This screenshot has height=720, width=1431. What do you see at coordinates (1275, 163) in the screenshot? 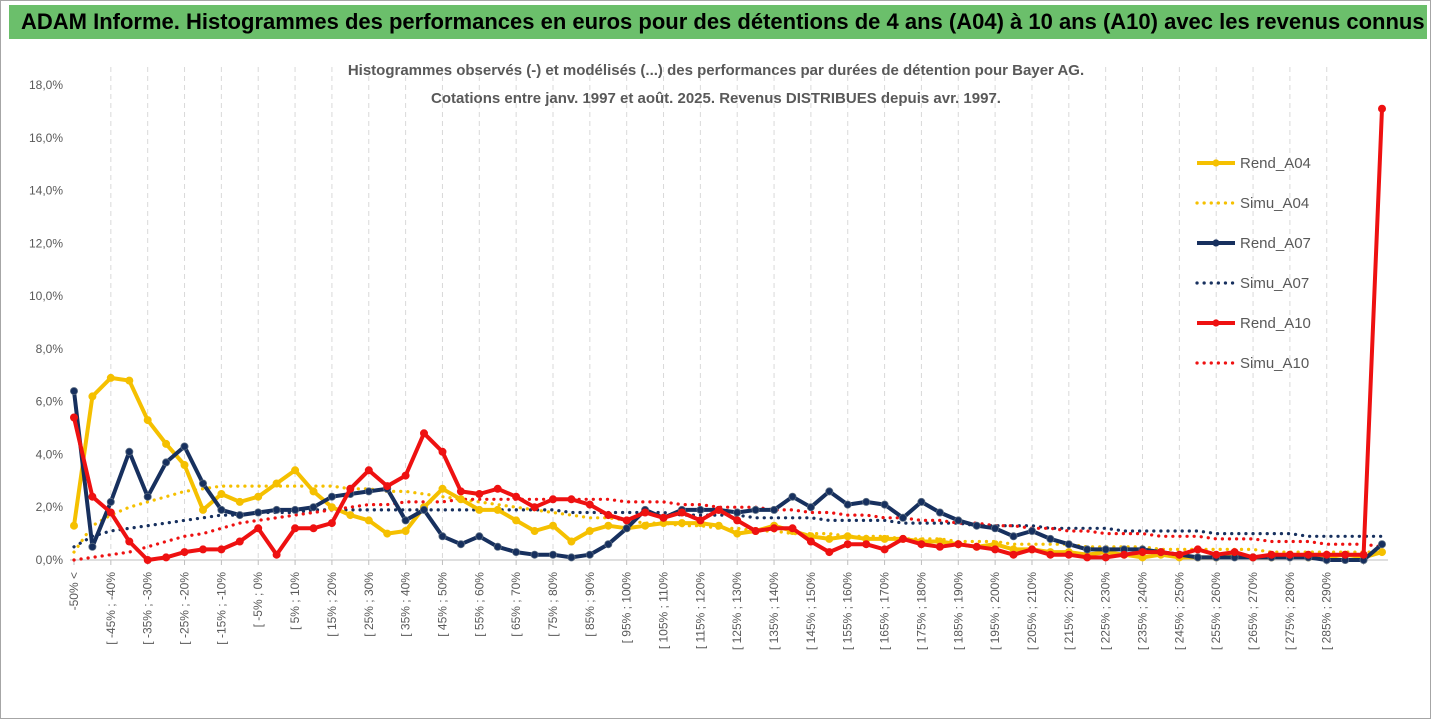
I see `legend-label: Rend_A04` at bounding box center [1275, 163].